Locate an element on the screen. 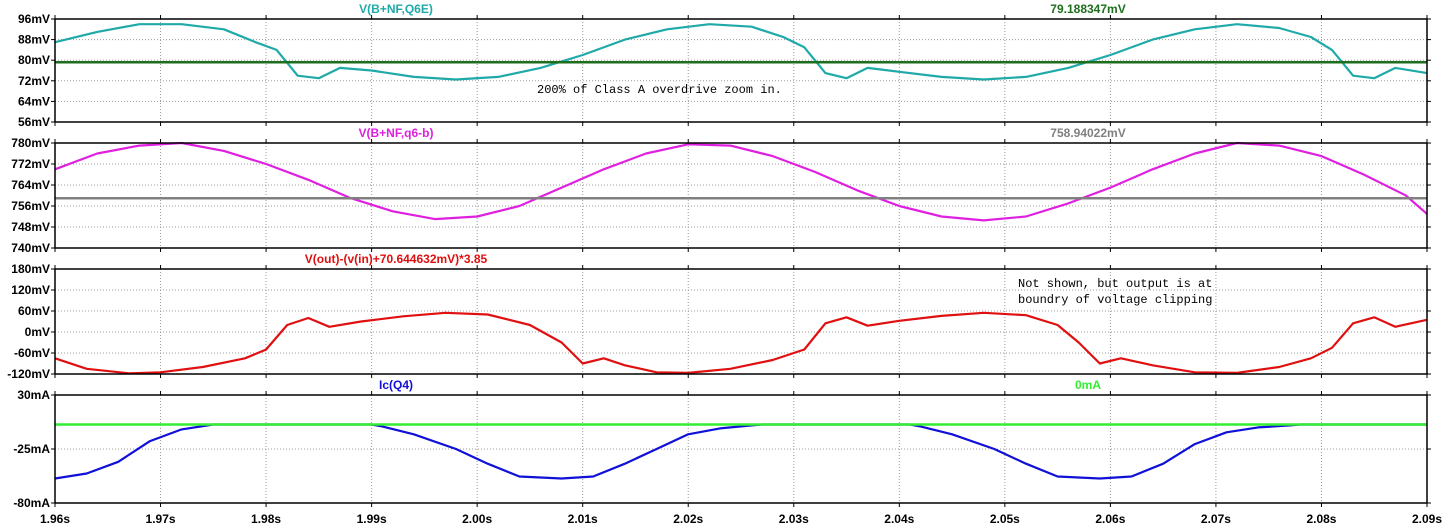  x-tick-label: 1.98s is located at coordinates (266, 519).